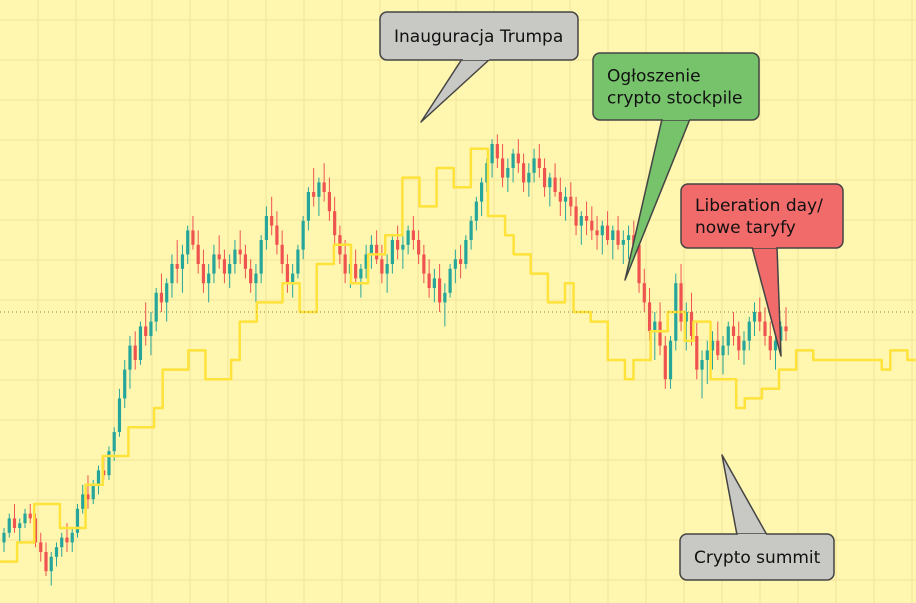 The height and width of the screenshot is (603, 916). What do you see at coordinates (762, 270) in the screenshot?
I see `annotation-callout: Liberation day/nowe taryfy` at bounding box center [762, 270].